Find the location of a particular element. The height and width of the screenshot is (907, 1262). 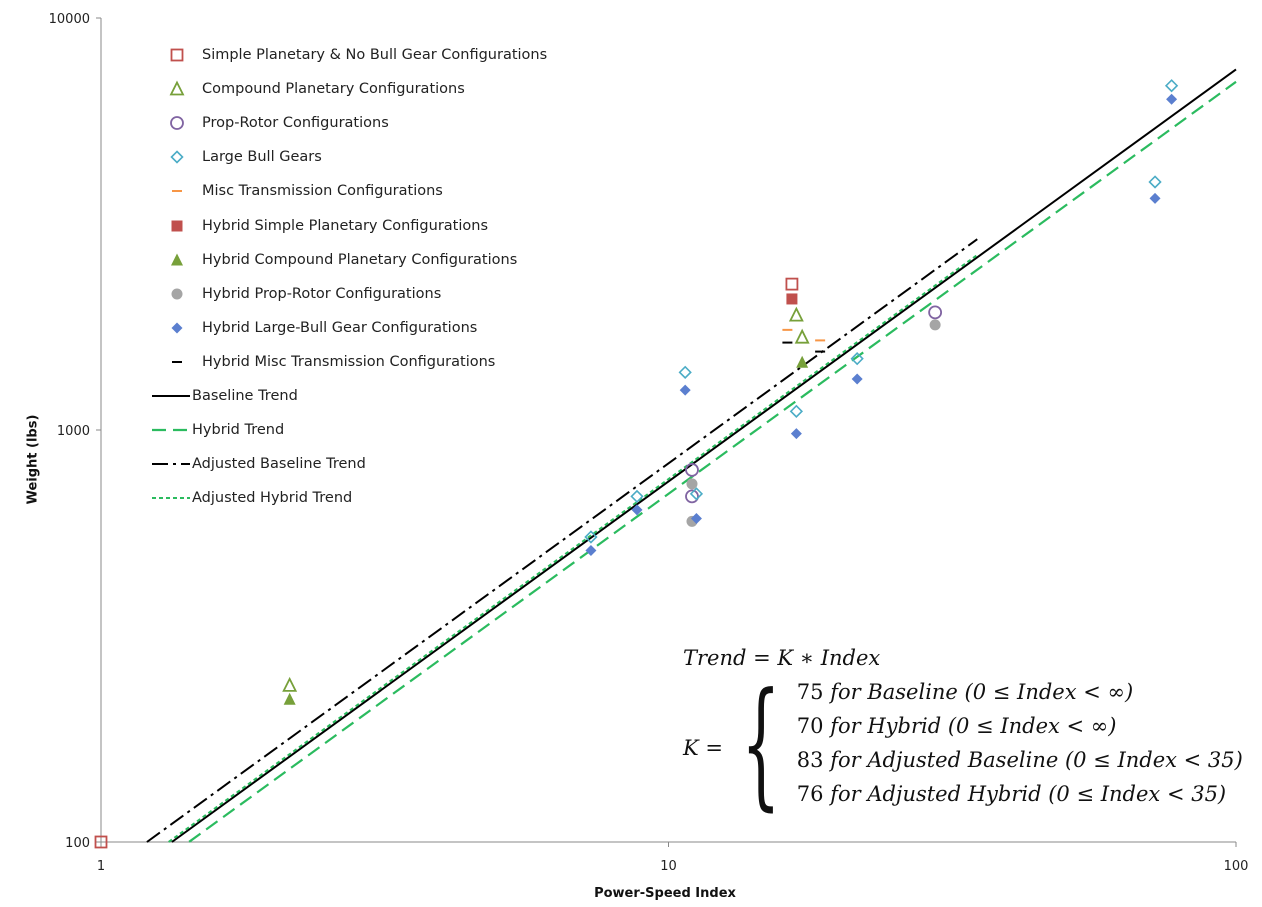

legend-item: Large Bull Gears is located at coordinates (356, 157).